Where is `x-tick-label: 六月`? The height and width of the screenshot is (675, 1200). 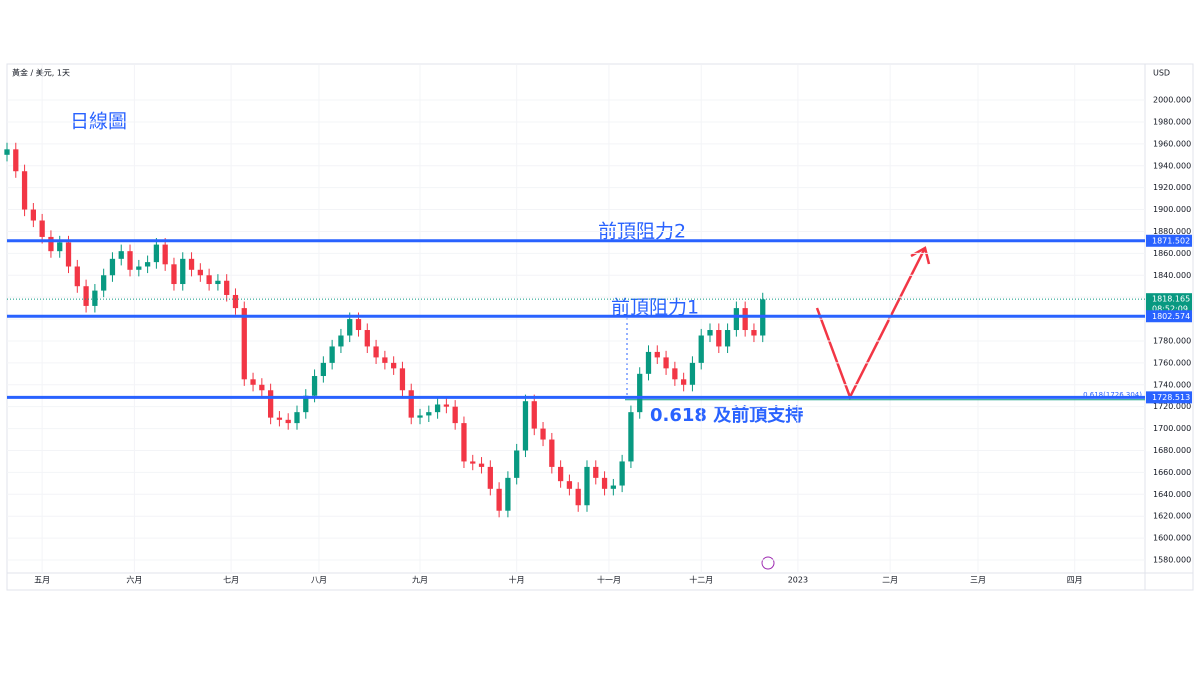
x-tick-label: 六月 is located at coordinates (134, 580).